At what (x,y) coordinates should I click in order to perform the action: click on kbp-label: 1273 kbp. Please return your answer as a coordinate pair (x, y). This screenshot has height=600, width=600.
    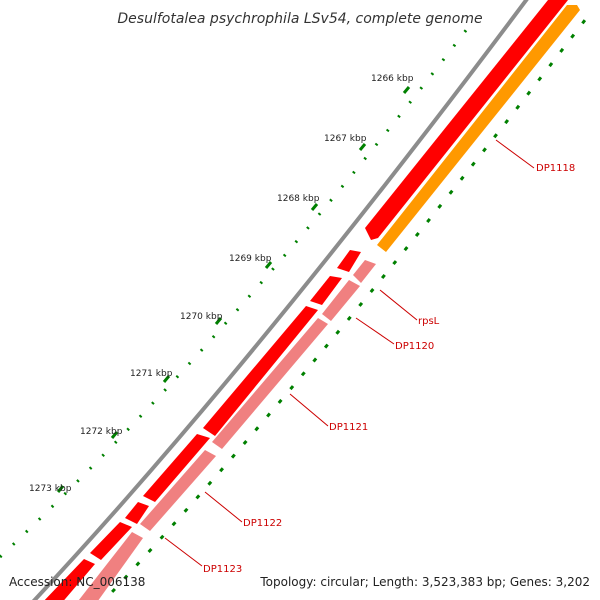
    Looking at the image, I should click on (50, 489).